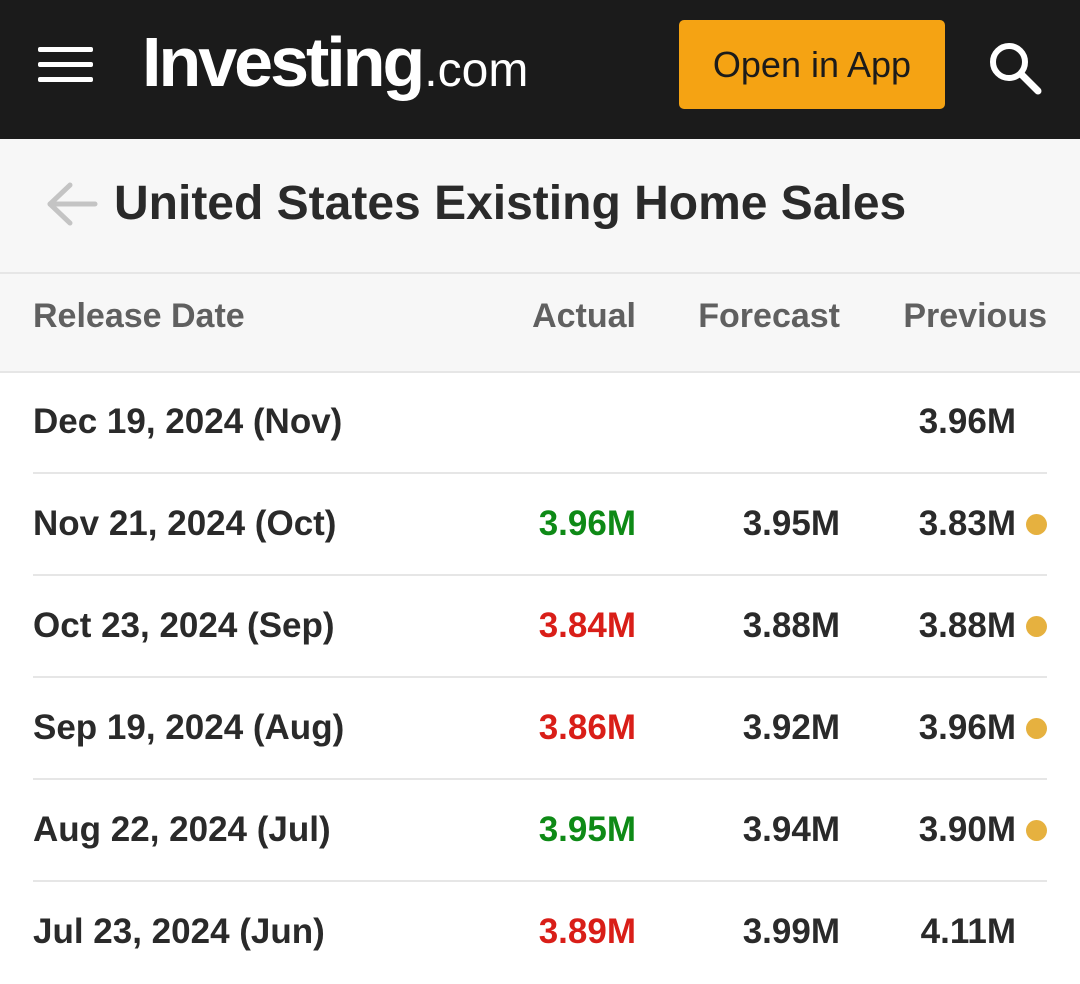  What do you see at coordinates (587, 727) in the screenshot?
I see `actual-cell: 3.86M` at bounding box center [587, 727].